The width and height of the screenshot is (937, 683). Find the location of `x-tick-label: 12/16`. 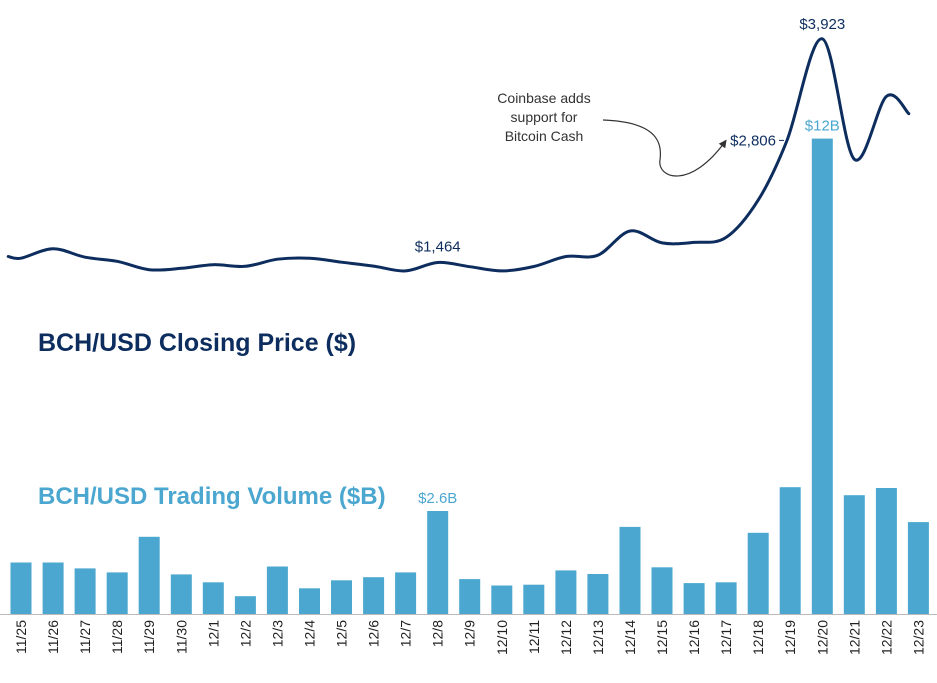

x-tick-label: 12/16 is located at coordinates (694, 637).